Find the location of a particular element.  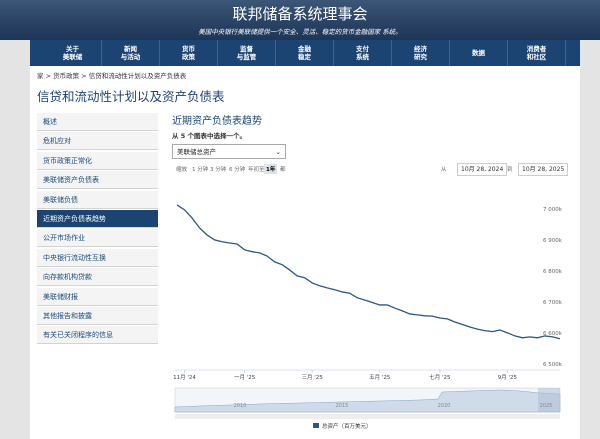

nav-item: 货币 政策 is located at coordinates (189, 53).